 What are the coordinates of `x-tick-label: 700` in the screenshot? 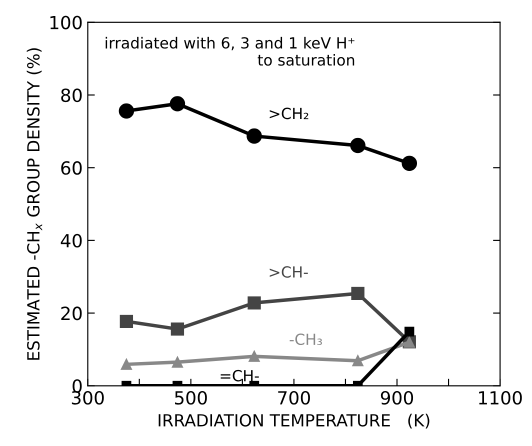 It's located at (294, 397).